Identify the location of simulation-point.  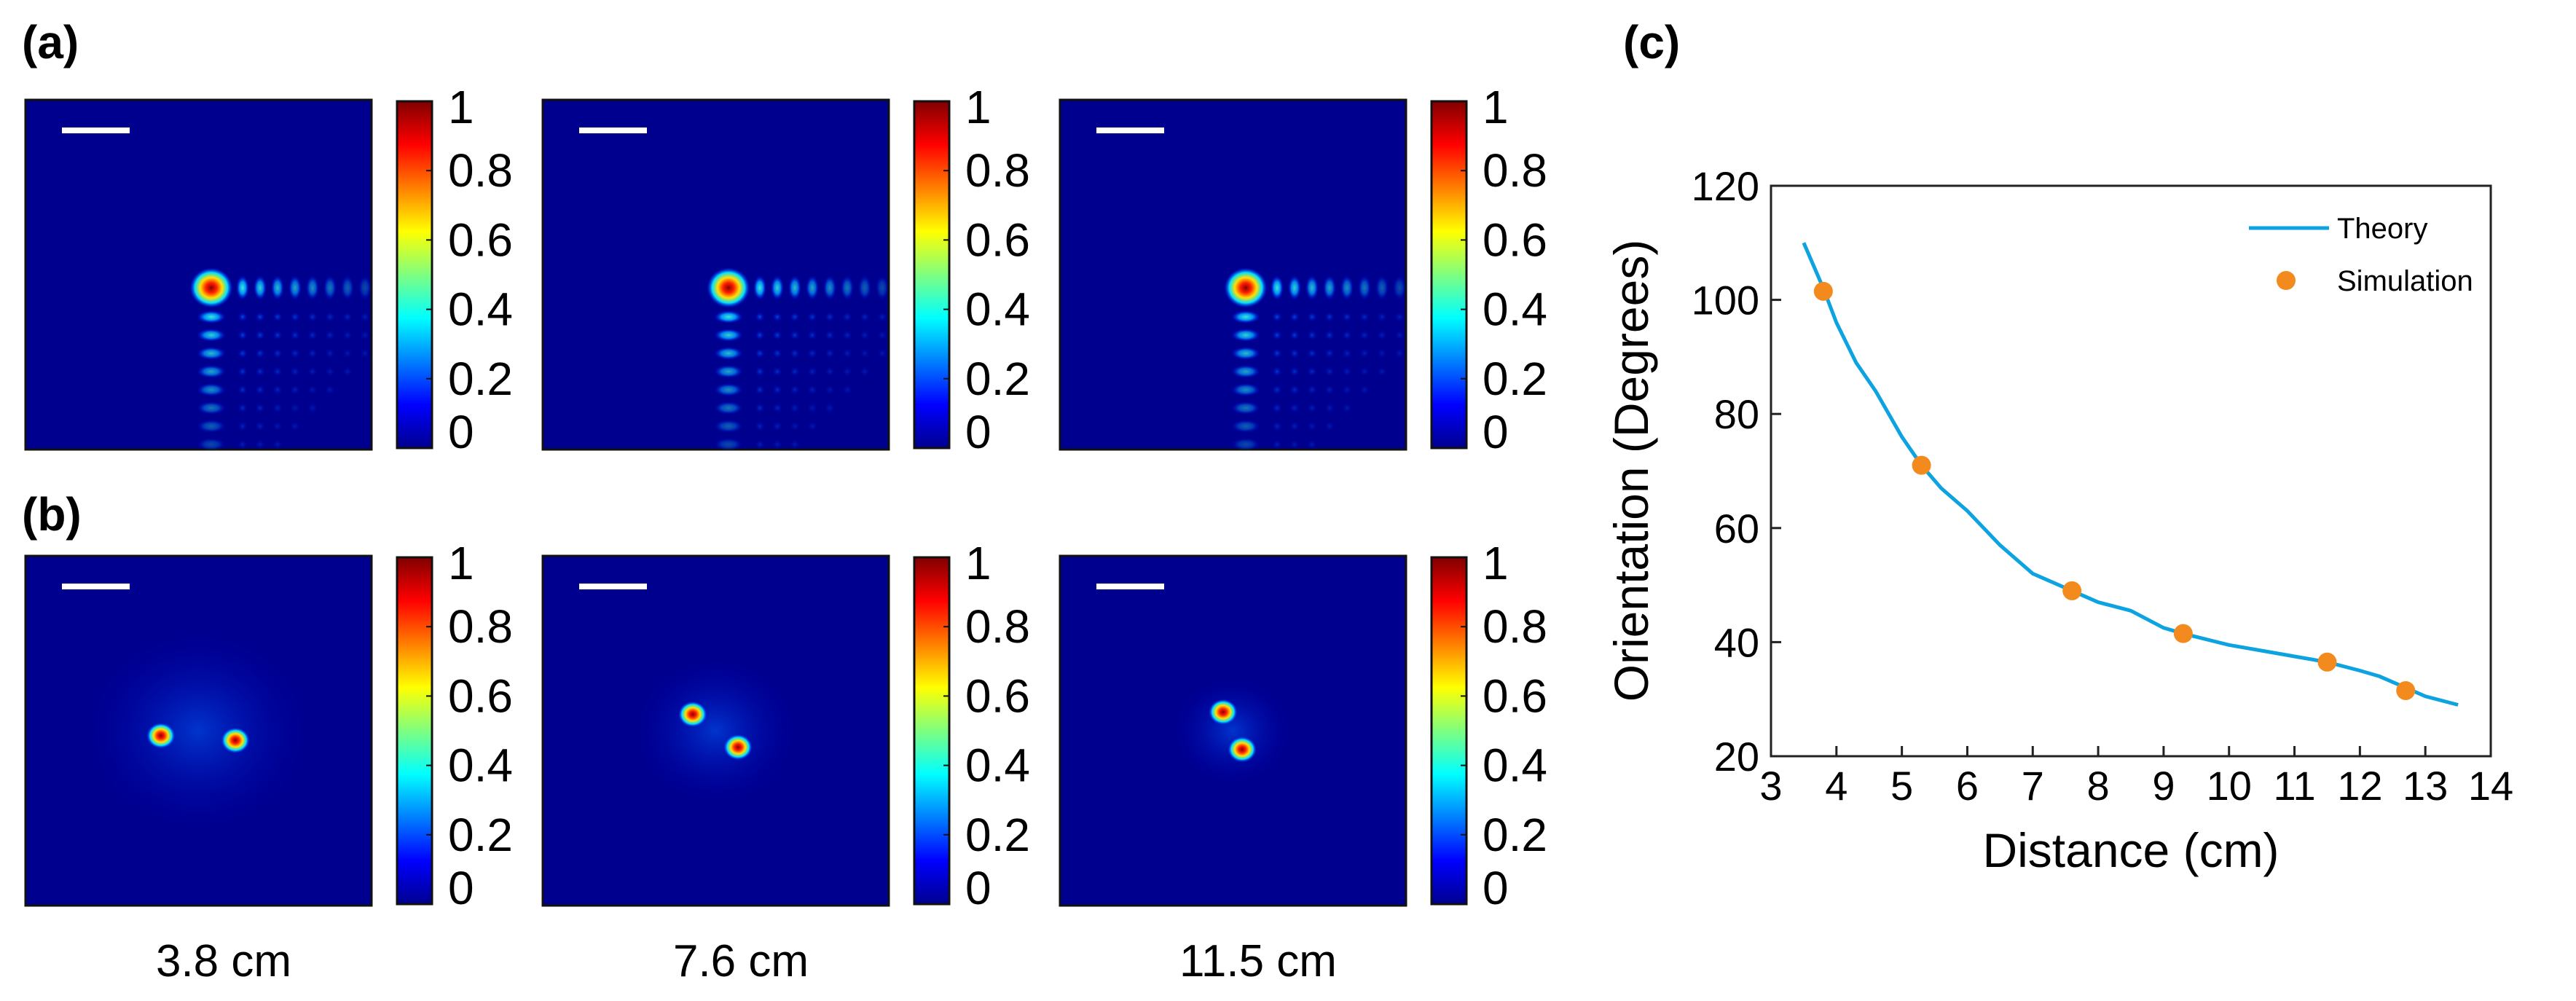
(2072, 590).